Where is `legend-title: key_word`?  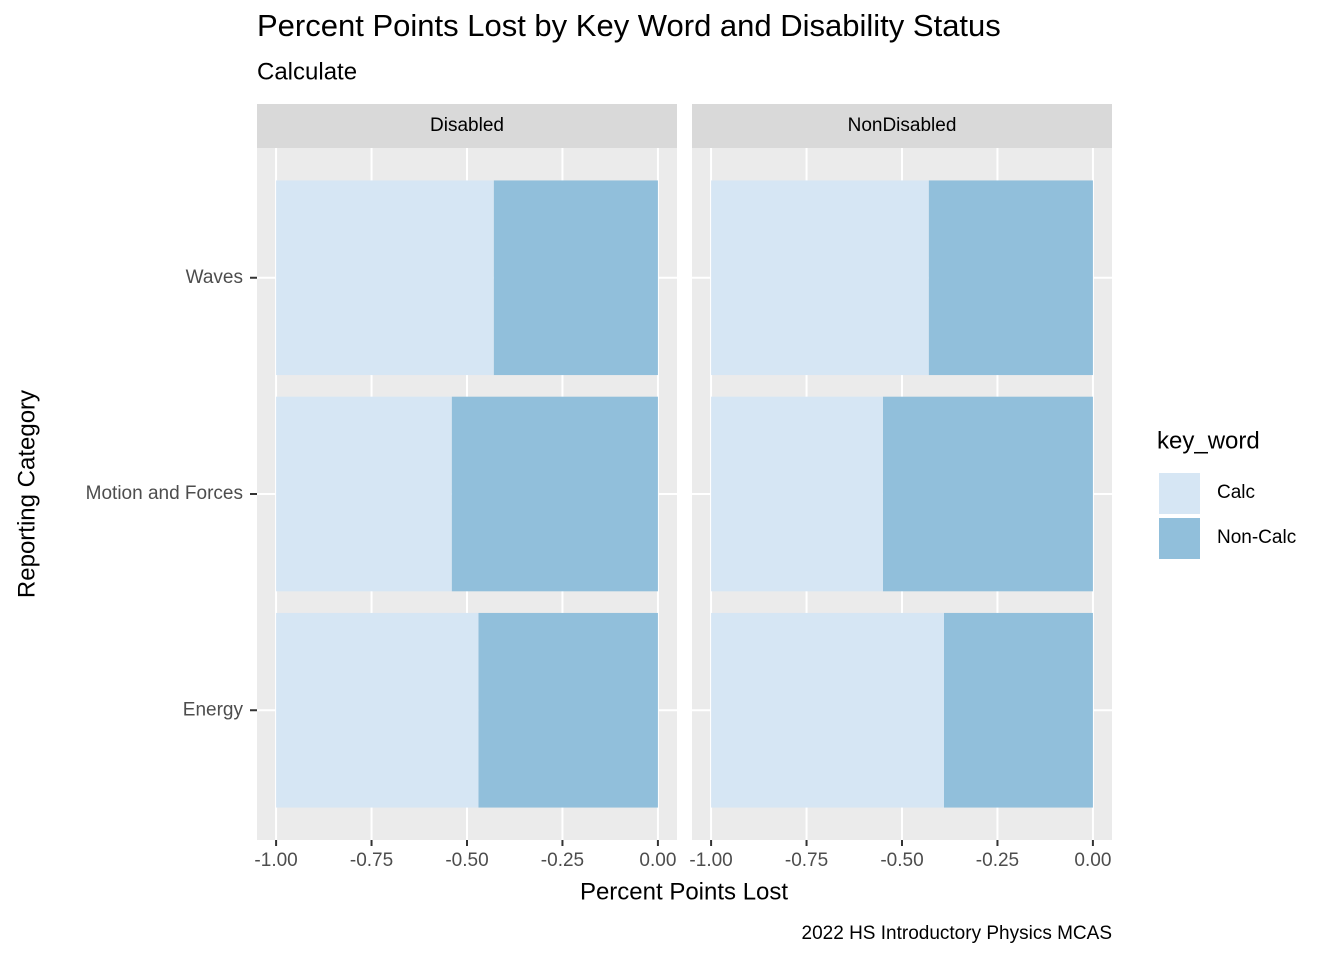 legend-title: key_word is located at coordinates (1208, 440).